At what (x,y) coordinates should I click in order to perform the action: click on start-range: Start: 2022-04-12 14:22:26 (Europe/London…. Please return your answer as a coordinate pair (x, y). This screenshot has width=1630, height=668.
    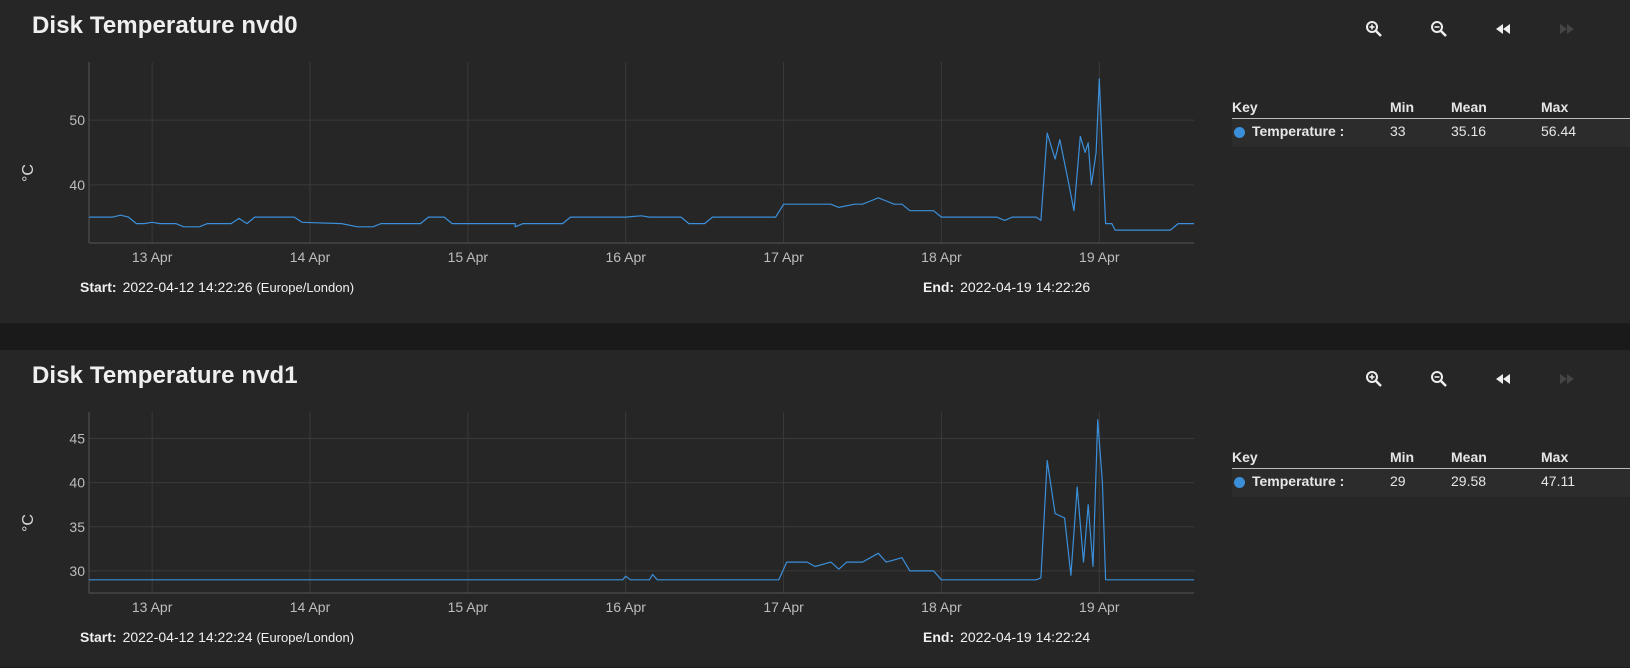
    Looking at the image, I should click on (217, 287).